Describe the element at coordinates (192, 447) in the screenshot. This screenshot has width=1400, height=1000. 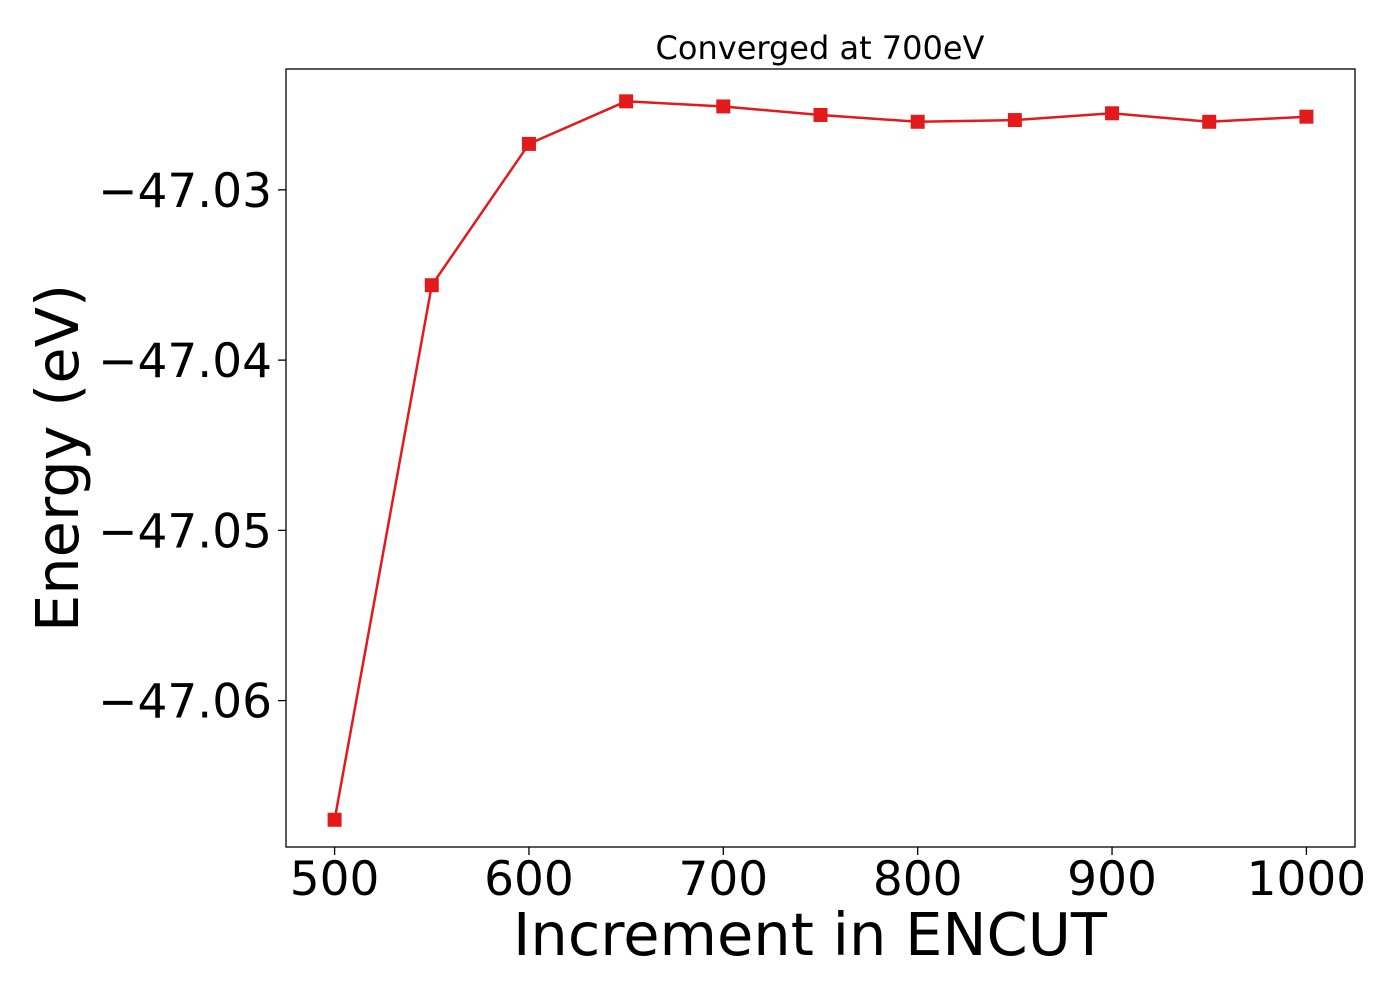
I see `y-axis-ticks: −47.03 −47.04 −47.05 −47.06` at that location.